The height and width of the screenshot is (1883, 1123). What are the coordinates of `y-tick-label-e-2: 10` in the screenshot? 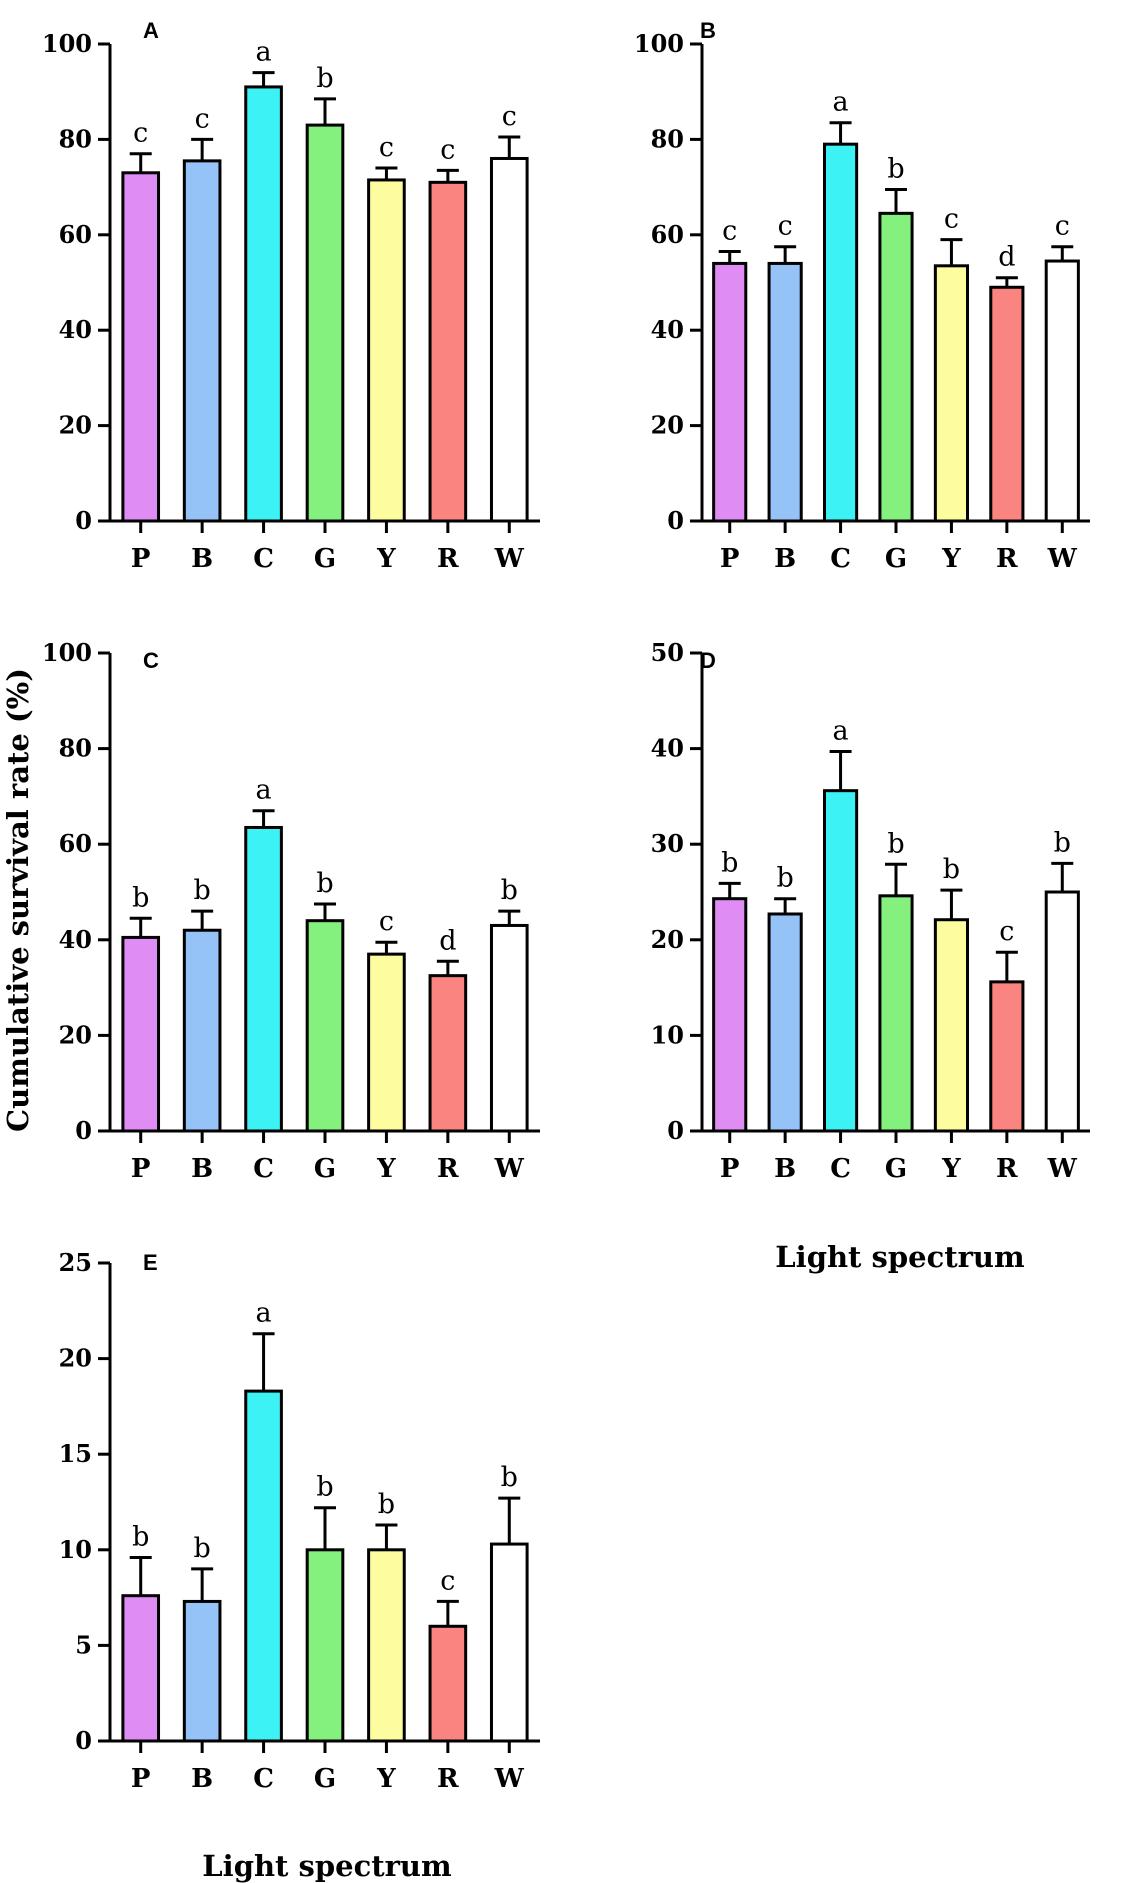 It's located at (75, 1549).